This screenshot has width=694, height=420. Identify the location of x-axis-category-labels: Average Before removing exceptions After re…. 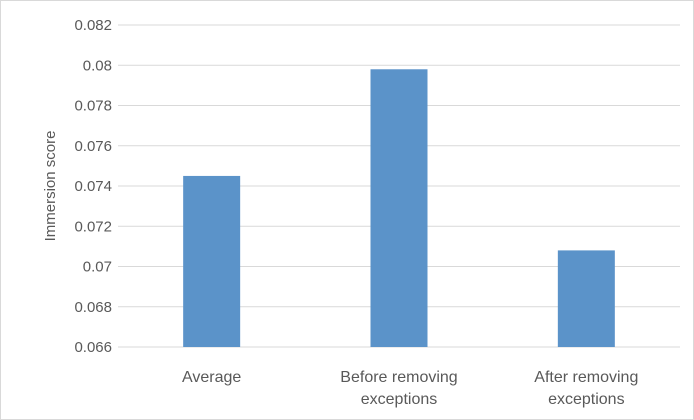
(410, 388).